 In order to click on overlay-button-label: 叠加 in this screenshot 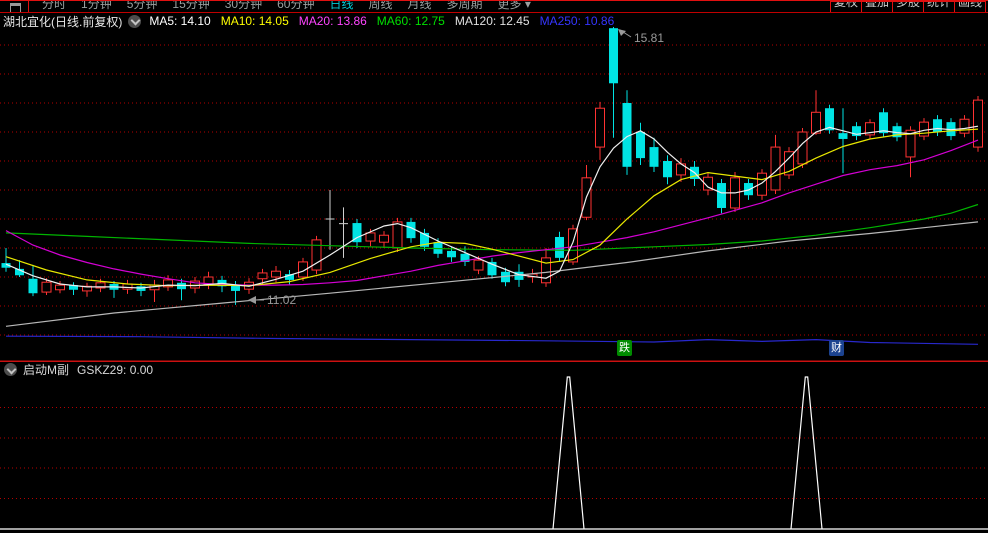, I will do `click(876, 5)`.